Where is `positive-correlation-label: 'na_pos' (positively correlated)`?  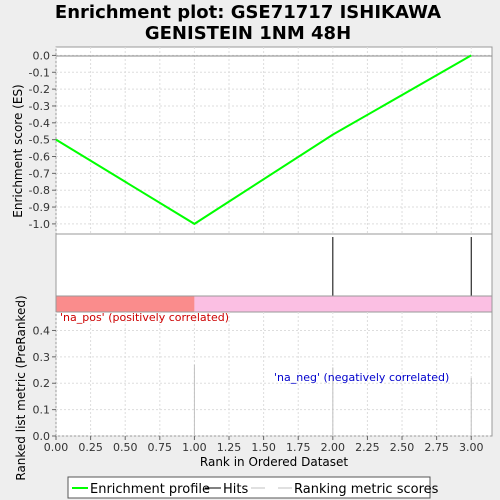 positive-correlation-label: 'na_pos' (positively correlated) is located at coordinates (144, 317).